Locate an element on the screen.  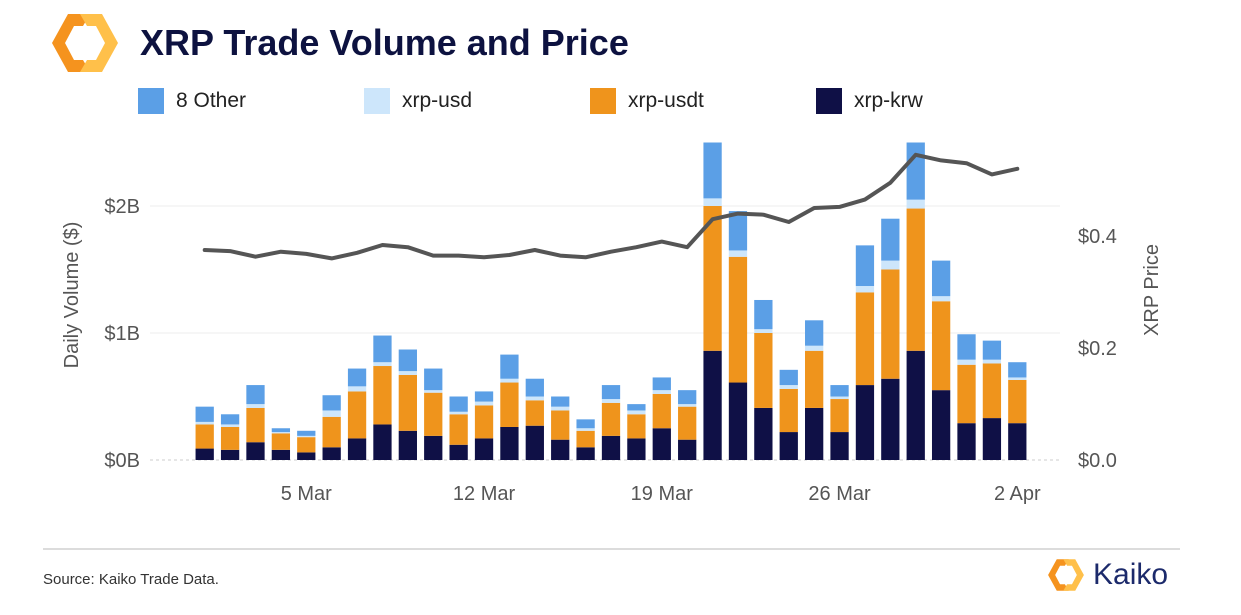
logo-right-half is located at coordinates (99, 43).